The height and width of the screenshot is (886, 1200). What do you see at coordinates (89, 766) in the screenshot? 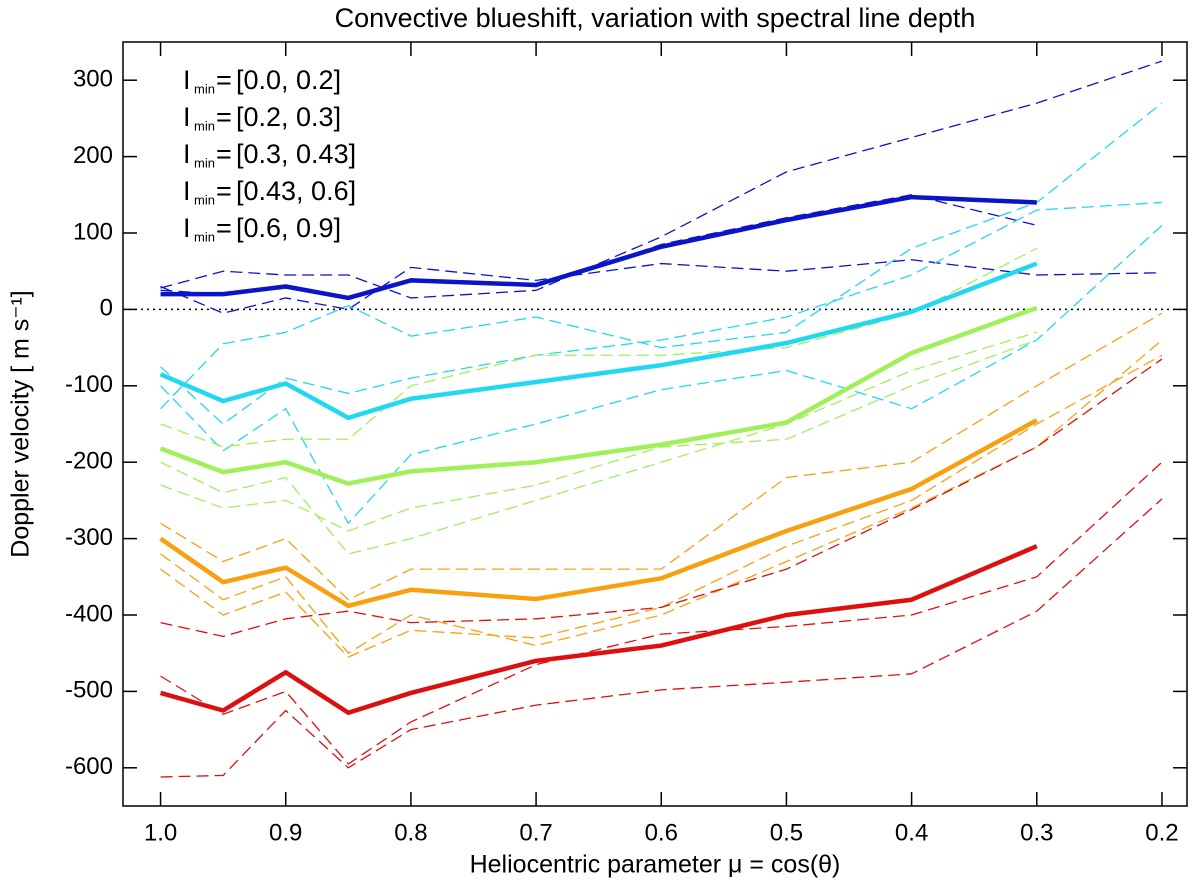
I see `y-tick-label: -600` at bounding box center [89, 766].